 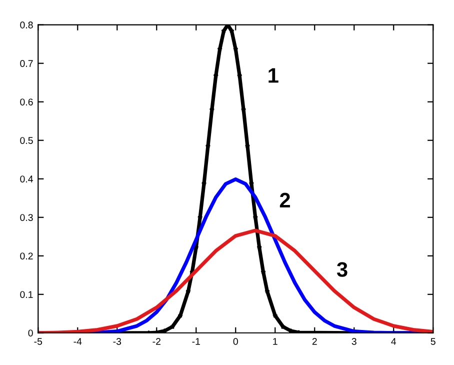 What do you see at coordinates (342, 269) in the screenshot?
I see `annotation: 3` at bounding box center [342, 269].